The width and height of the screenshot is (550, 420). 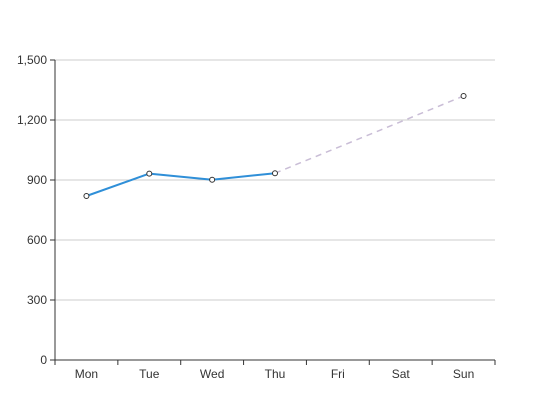 I want to click on y-tick-label: 300, so click(x=37, y=300).